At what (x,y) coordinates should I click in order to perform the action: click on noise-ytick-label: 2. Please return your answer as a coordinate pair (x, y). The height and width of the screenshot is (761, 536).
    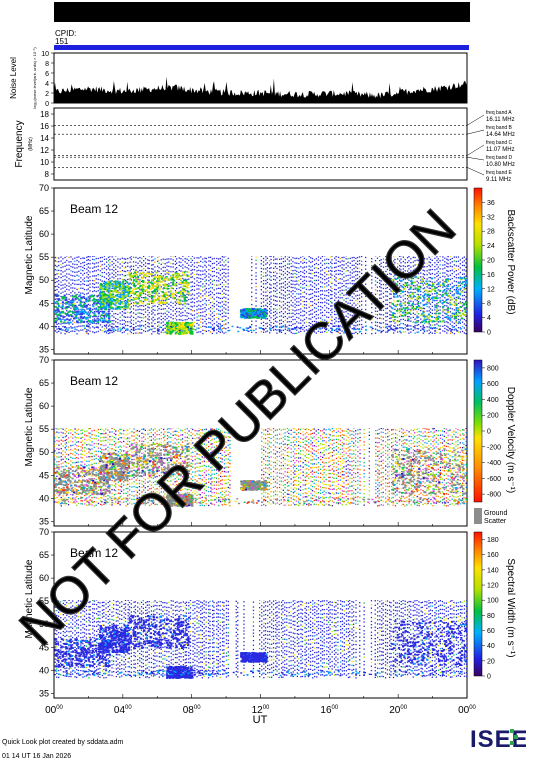
    Looking at the image, I should click on (47, 94).